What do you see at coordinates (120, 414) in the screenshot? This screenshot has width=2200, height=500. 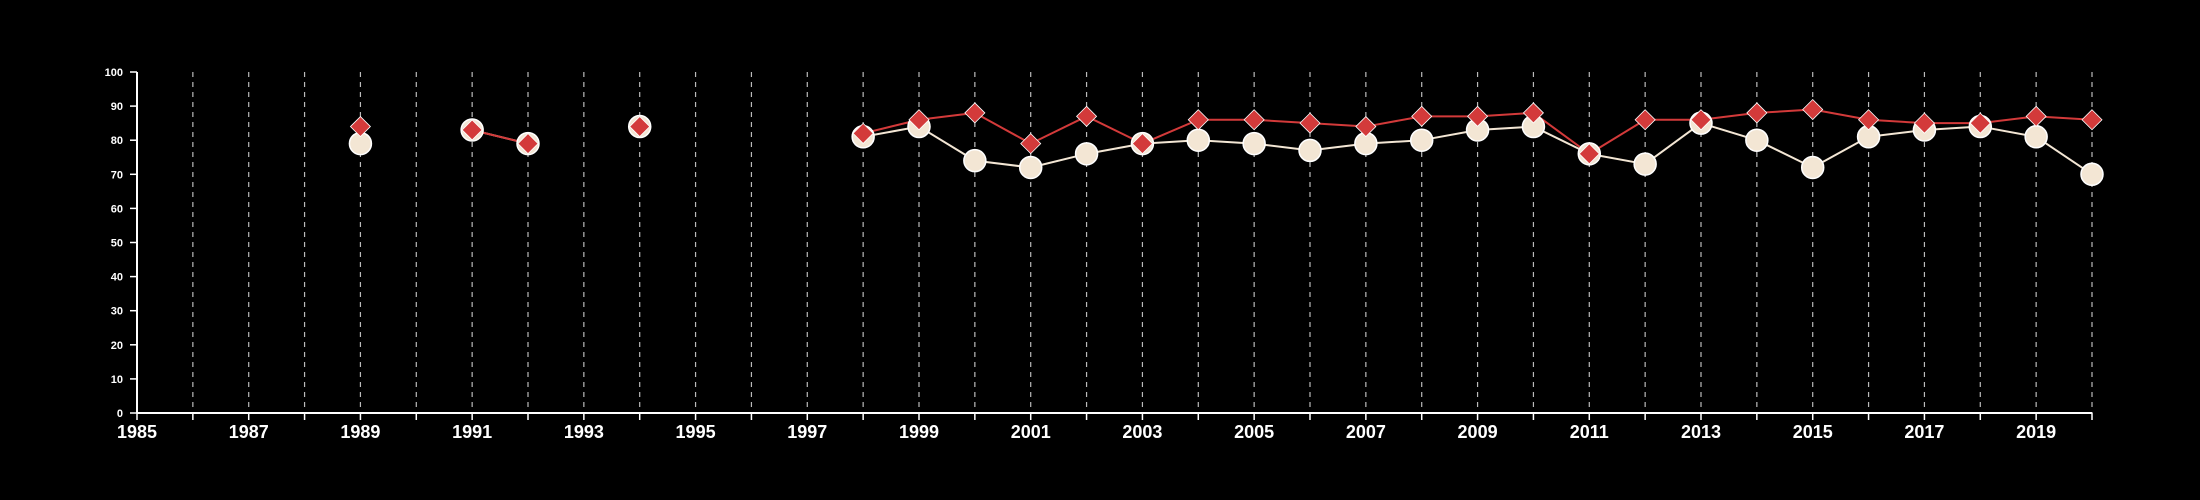 I see `y-tick-label: 0` at bounding box center [120, 414].